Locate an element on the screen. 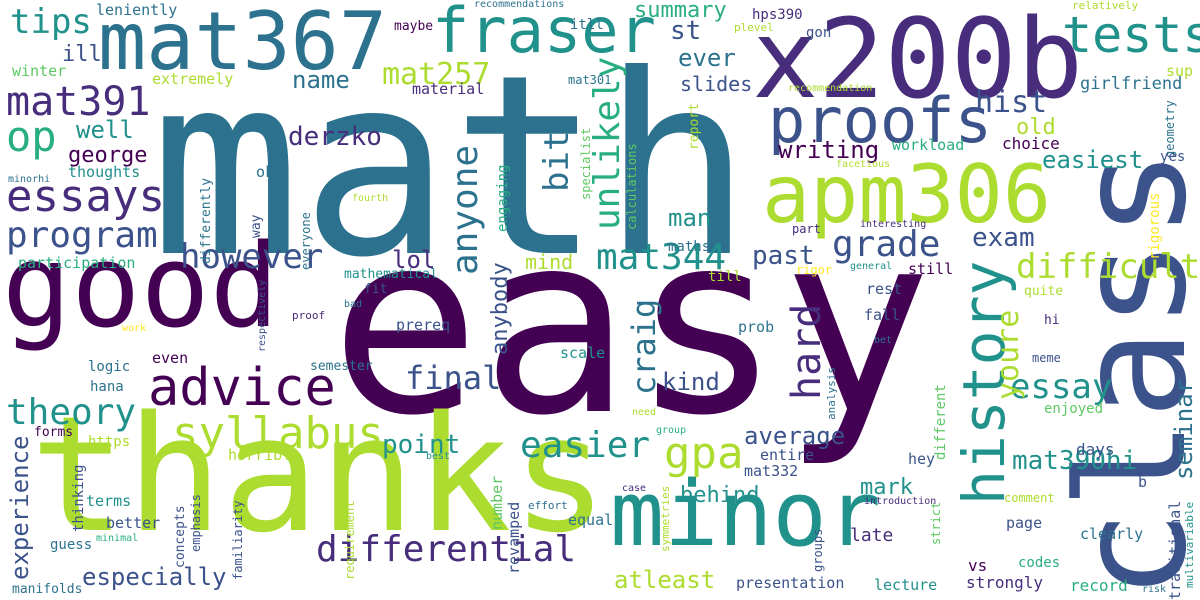 The image size is (1200, 600). word-workload: workload is located at coordinates (928, 145).